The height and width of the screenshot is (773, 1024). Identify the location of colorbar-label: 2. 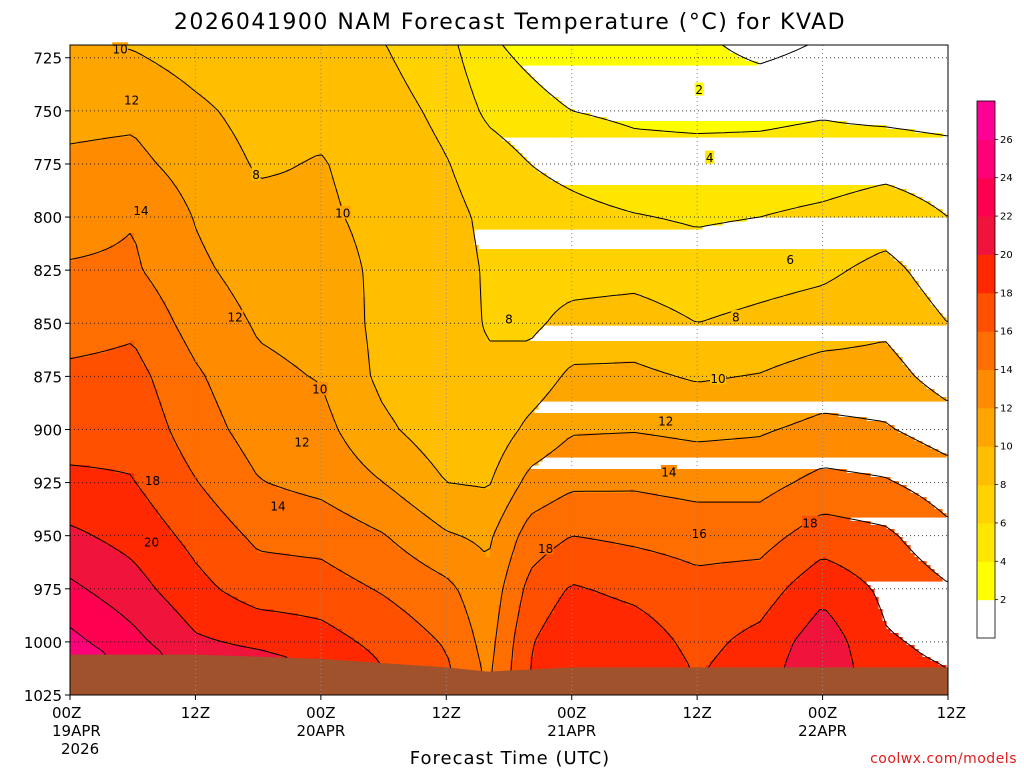
(1003, 600).